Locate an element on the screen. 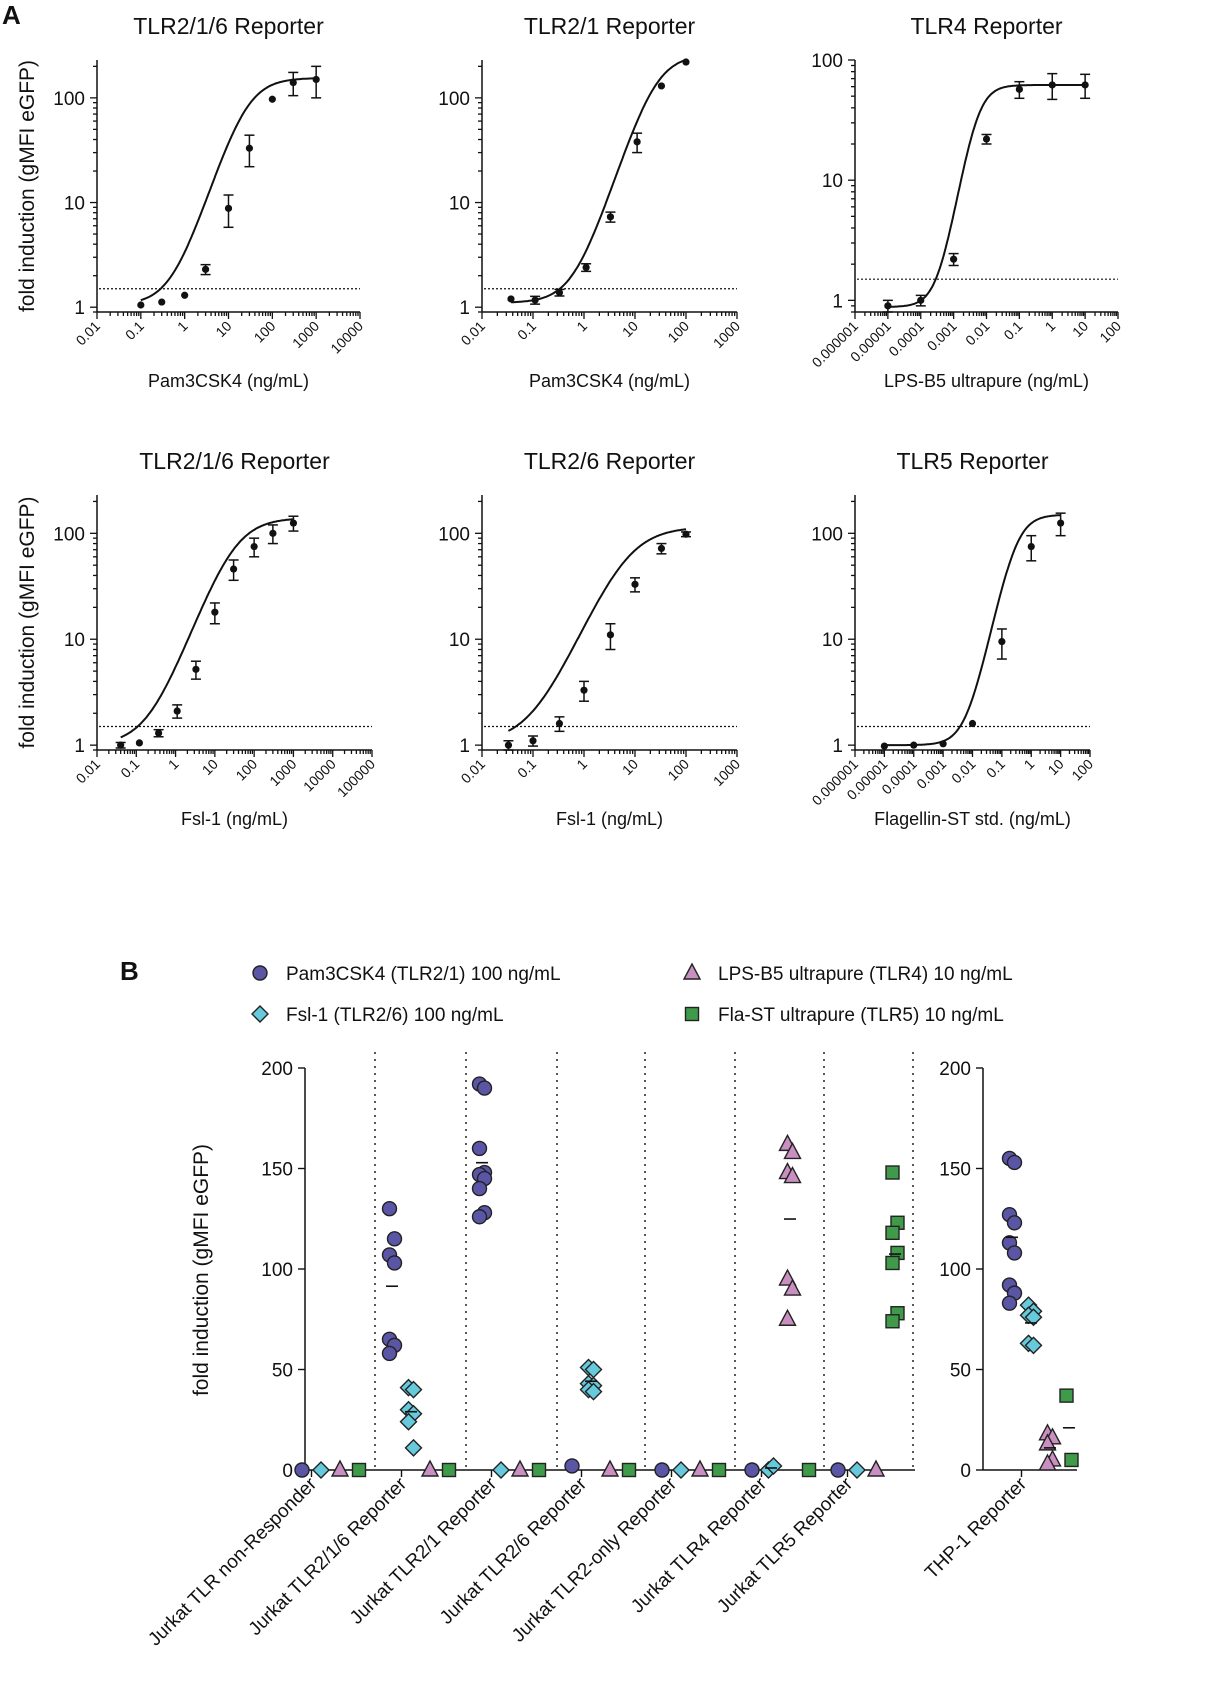  legend-label: LPS-B5 ultrapure (TLR4) 10 ng/mL is located at coordinates (865, 974).